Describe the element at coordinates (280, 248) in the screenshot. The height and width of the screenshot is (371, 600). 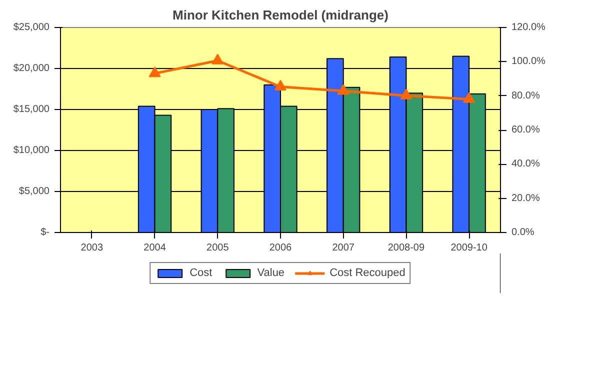
I see `x-tick-label: 2006` at that location.